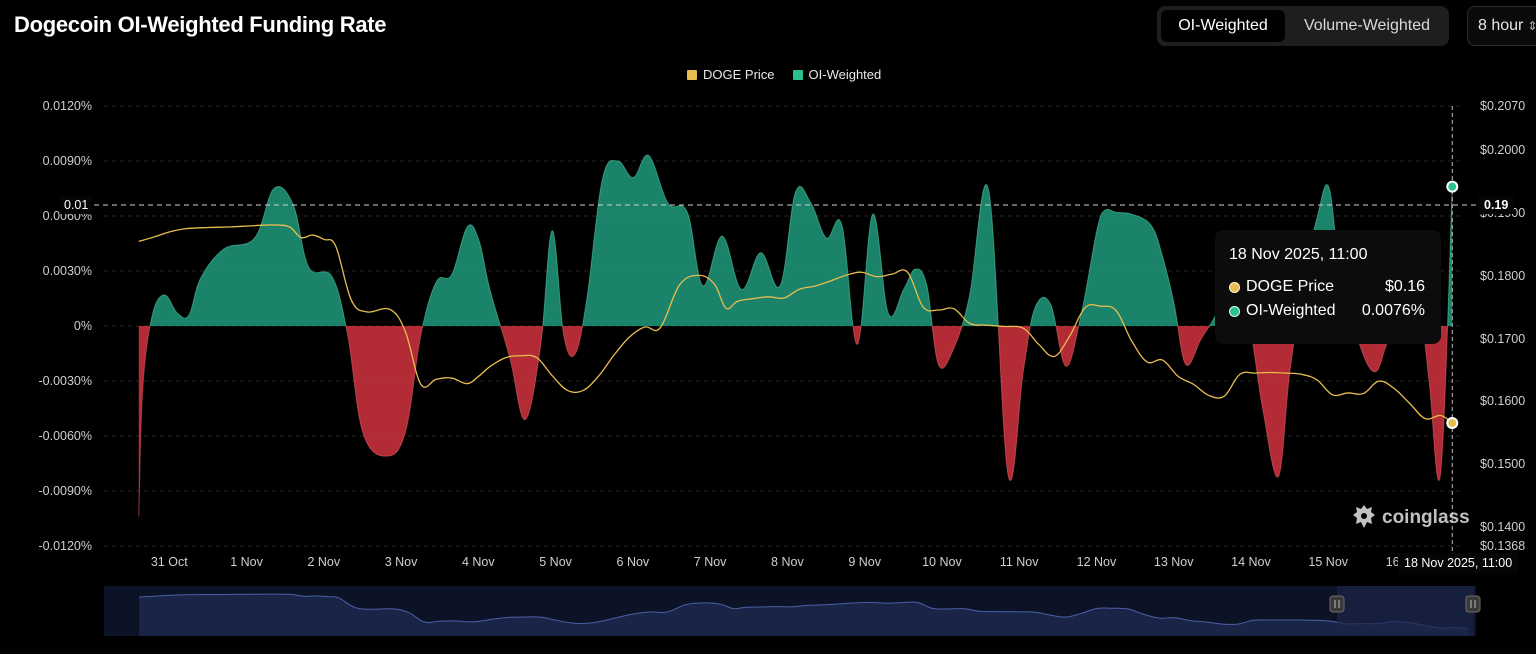 The height and width of the screenshot is (654, 1536). I want to click on tooltip-label: OI-Weighted, so click(1291, 310).